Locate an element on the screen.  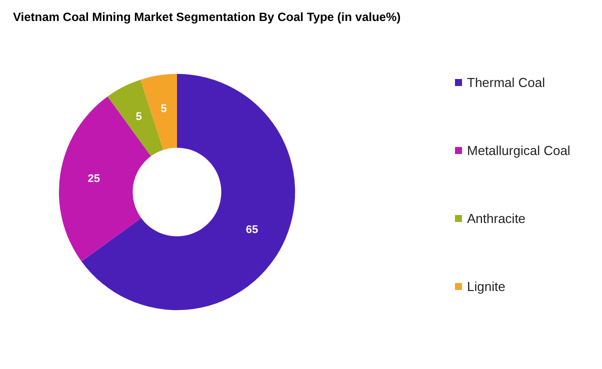
legend-label: Anthracite is located at coordinates (496, 218).